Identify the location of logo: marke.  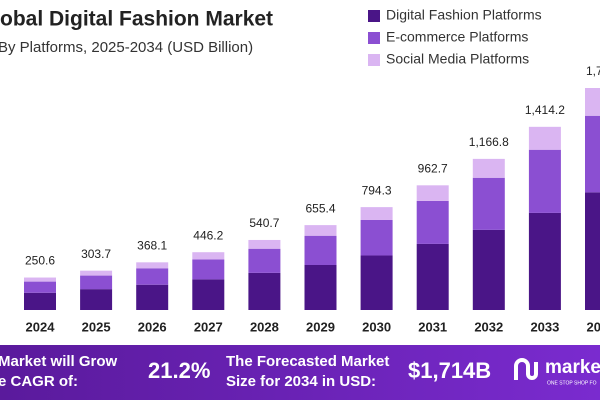
(572, 367).